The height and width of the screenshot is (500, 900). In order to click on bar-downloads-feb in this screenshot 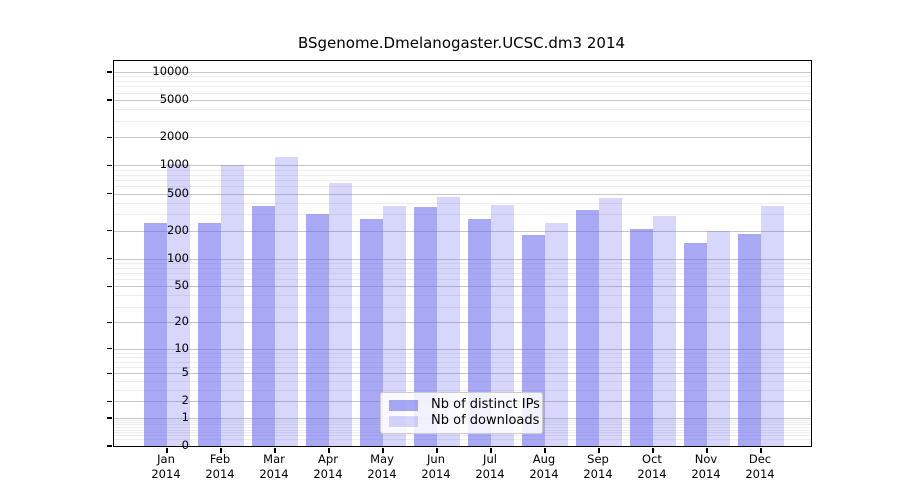, I will do `click(233, 305)`.